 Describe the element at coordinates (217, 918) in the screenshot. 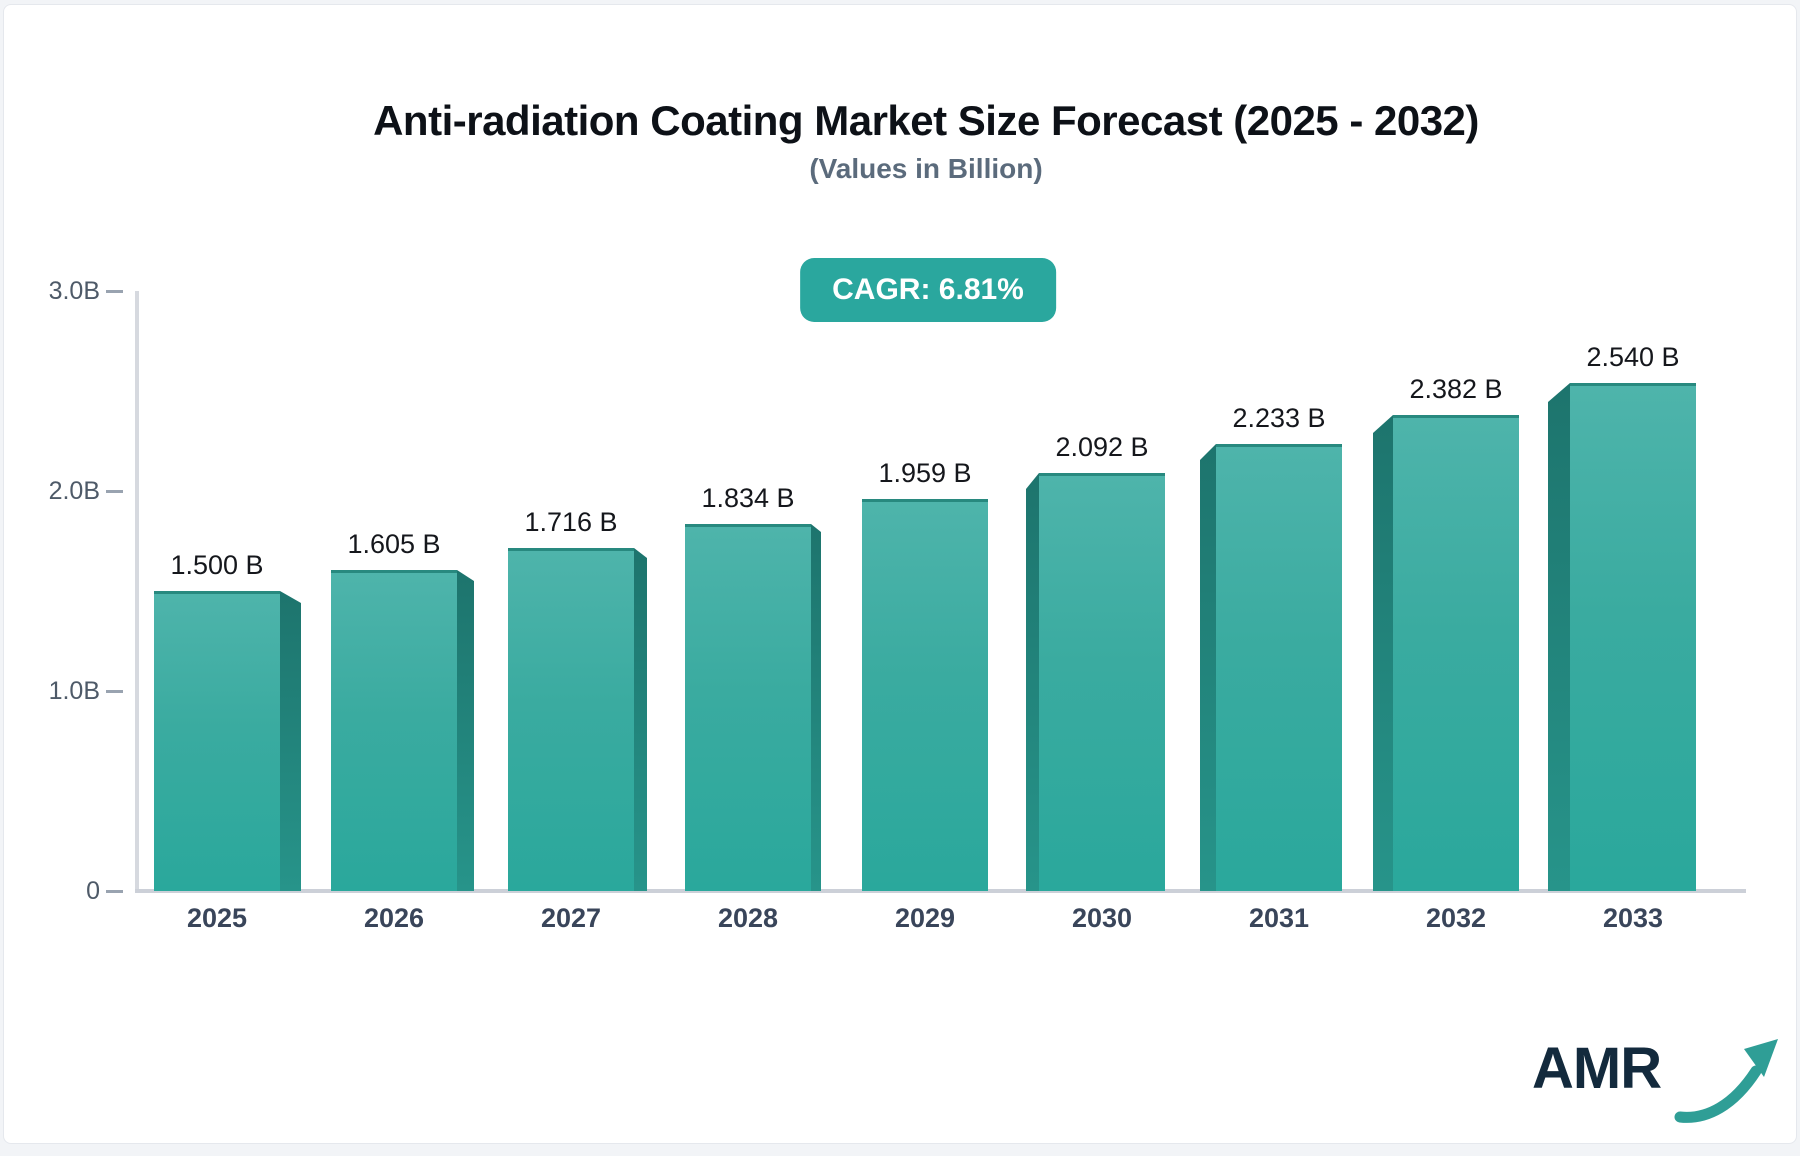

I see `x-axis-label: 2025` at that location.